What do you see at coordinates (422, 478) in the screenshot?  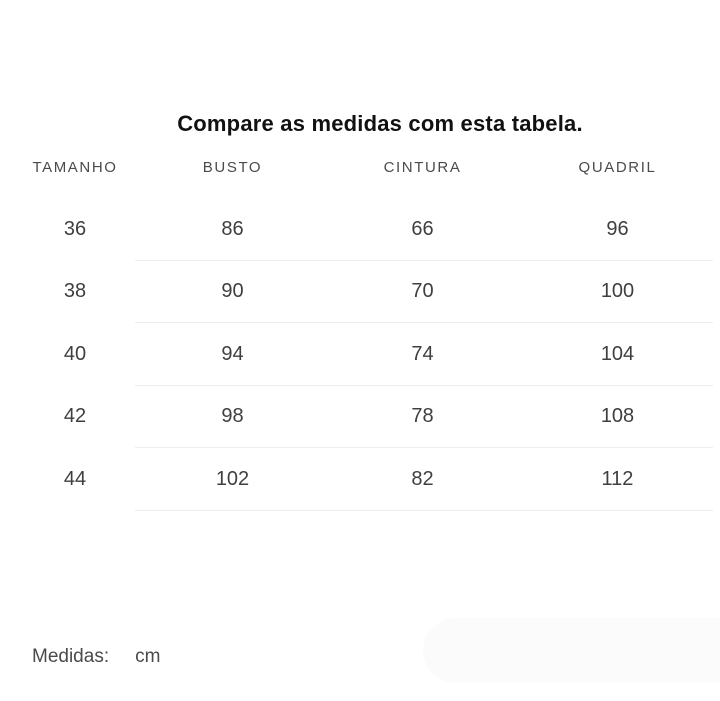 I see `cell-cintura: 82` at bounding box center [422, 478].